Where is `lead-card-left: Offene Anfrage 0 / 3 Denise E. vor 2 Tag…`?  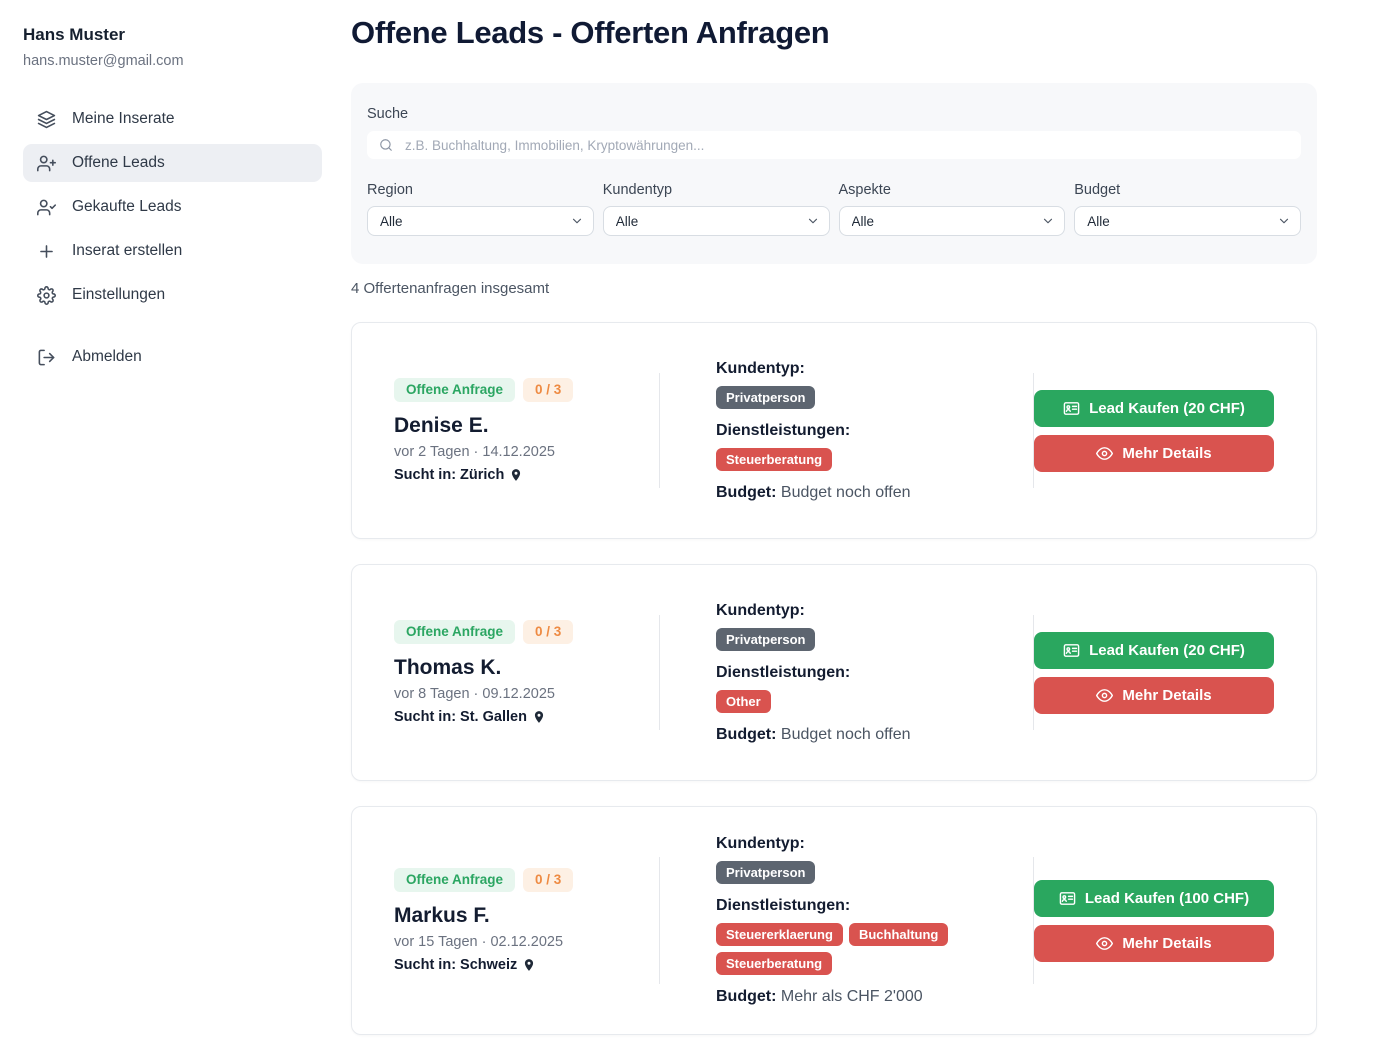 lead-card-left: Offene Anfrage 0 / 3 Denise E. vor 2 Tag… is located at coordinates (526, 430).